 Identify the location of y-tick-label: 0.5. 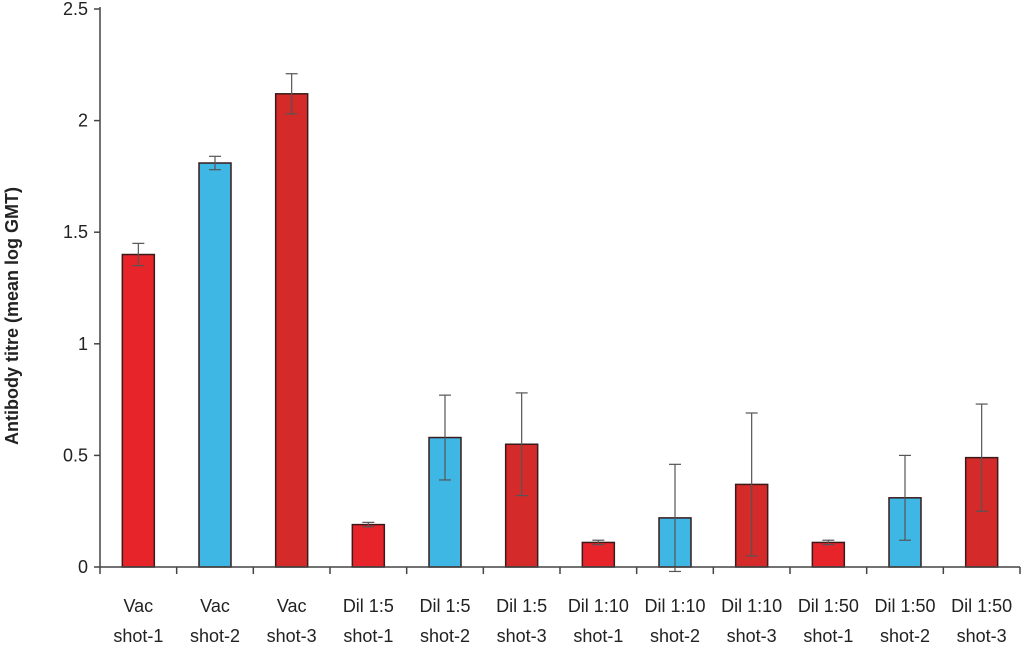
(75, 455).